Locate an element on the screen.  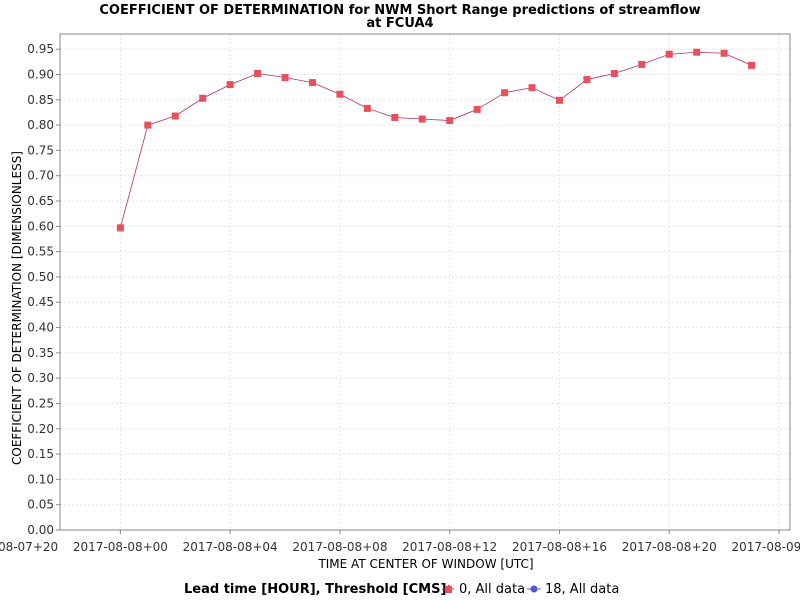
y-tick-label: 0.05 is located at coordinates (40, 505).